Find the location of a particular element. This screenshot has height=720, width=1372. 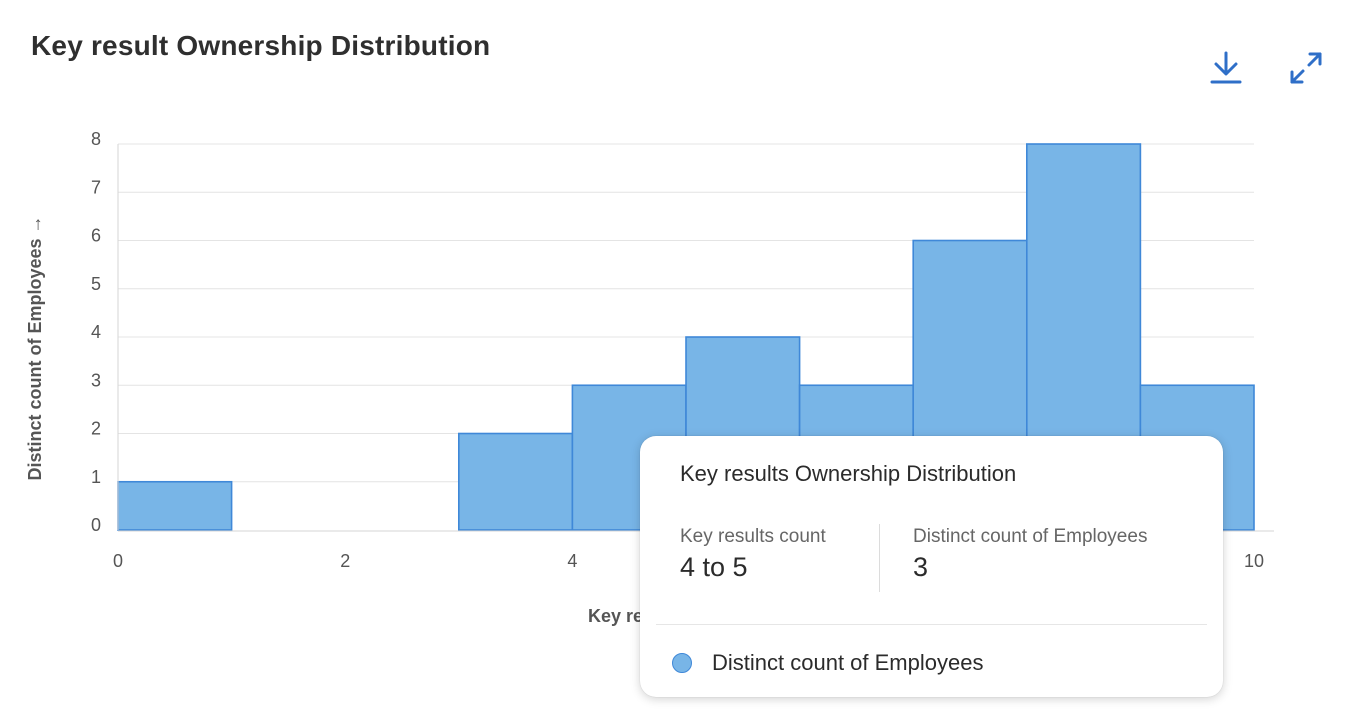

x-tick-label: 10 is located at coordinates (1254, 561).